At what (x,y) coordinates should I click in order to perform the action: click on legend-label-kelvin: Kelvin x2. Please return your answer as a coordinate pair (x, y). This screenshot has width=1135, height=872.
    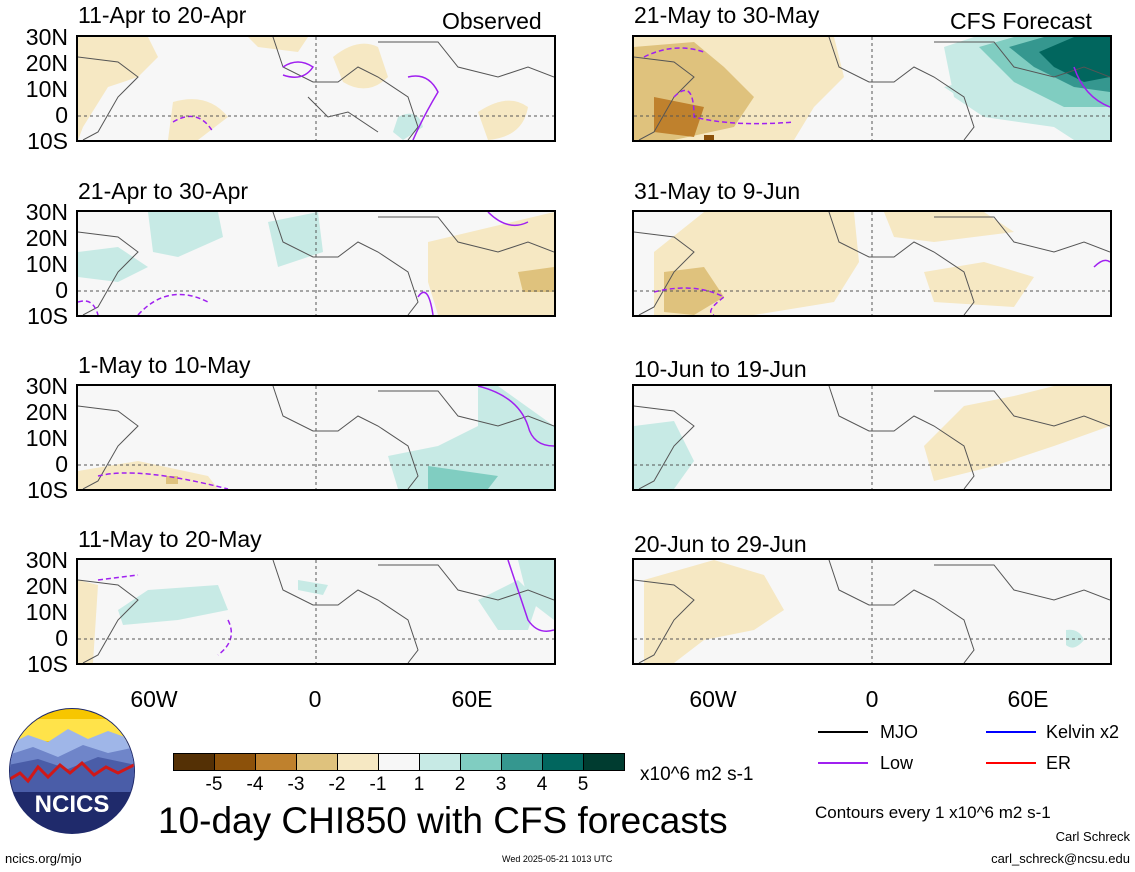
    Looking at the image, I should click on (1083, 732).